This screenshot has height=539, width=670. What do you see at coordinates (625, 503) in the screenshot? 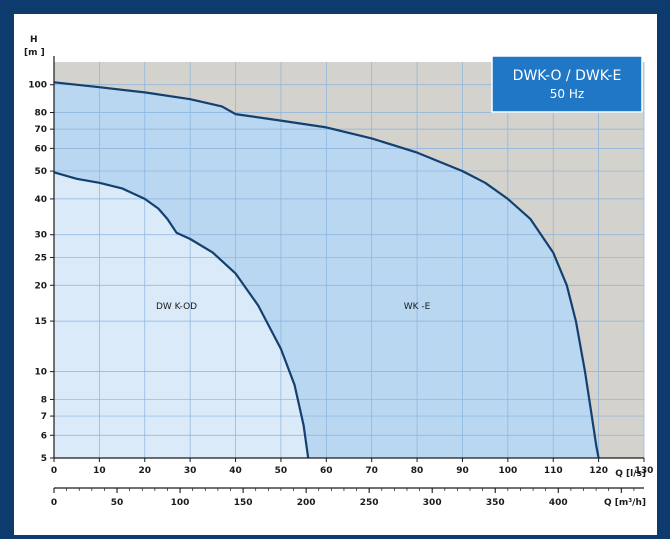
I see `x-axis-label-m3h: Q [m³/h]` at bounding box center [625, 503].